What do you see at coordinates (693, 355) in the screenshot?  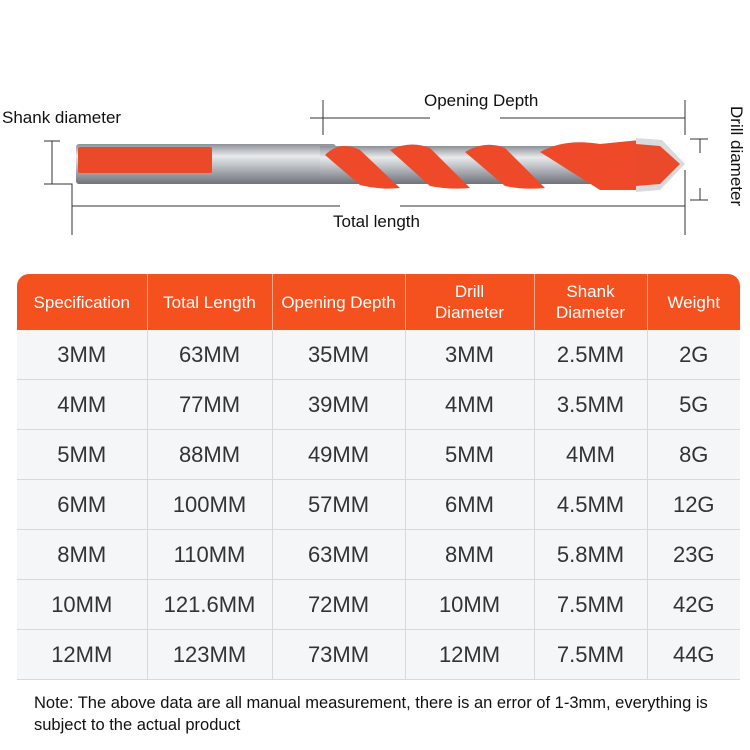 I see `cell-weight: 2G` at bounding box center [693, 355].